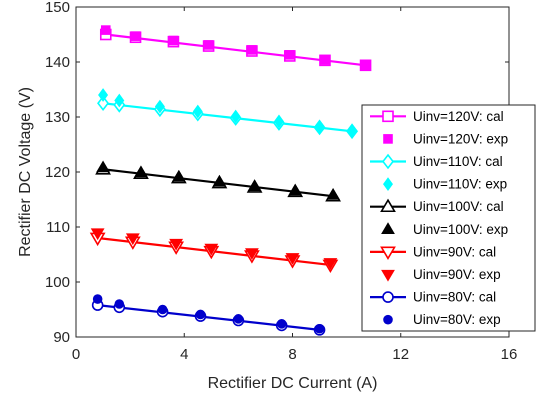 Image resolution: width=543 pixels, height=400 pixels. I want to click on legend-item: Uinv=90V: exp, so click(441, 274).